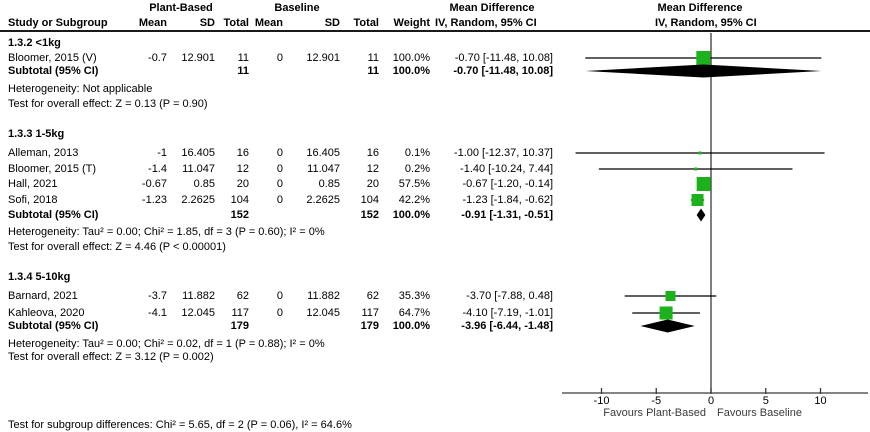 Image resolution: width=870 pixels, height=432 pixels. I want to click on axis-tick-label: -10, so click(601, 401).